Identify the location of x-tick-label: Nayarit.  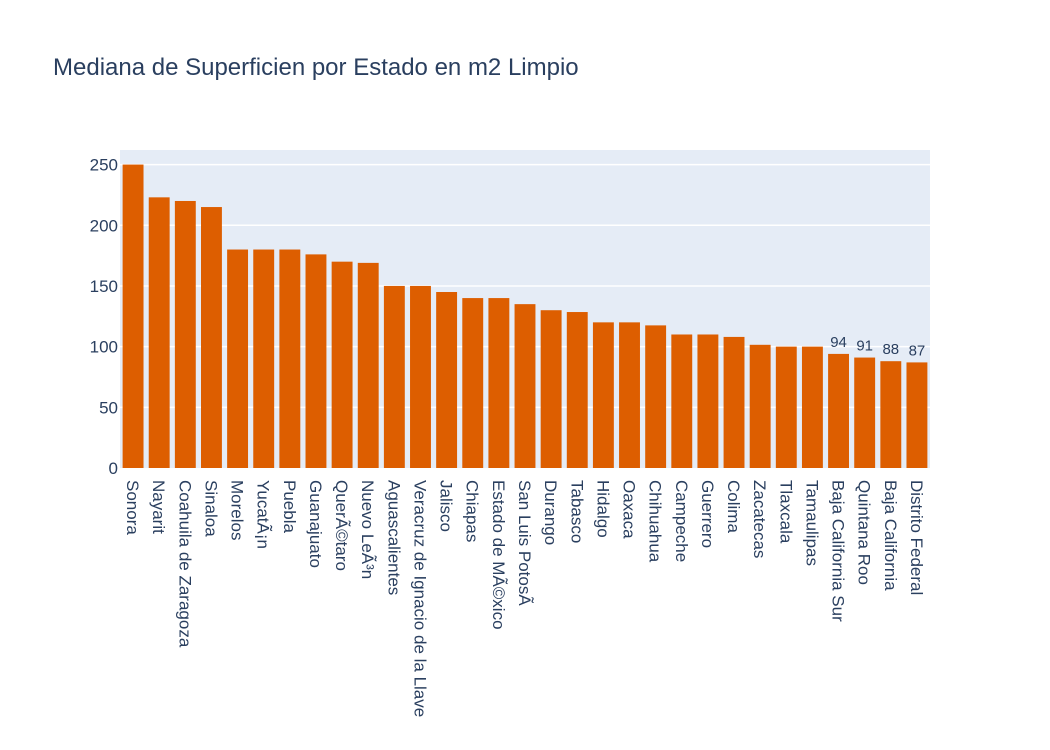
(158, 507).